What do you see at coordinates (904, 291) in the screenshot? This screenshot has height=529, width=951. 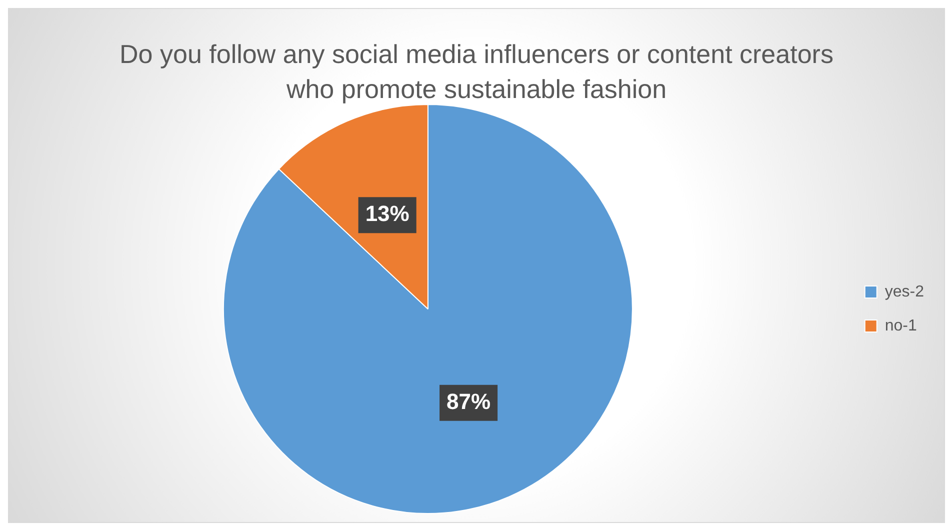 I see `legend-label: yes-2` at bounding box center [904, 291].